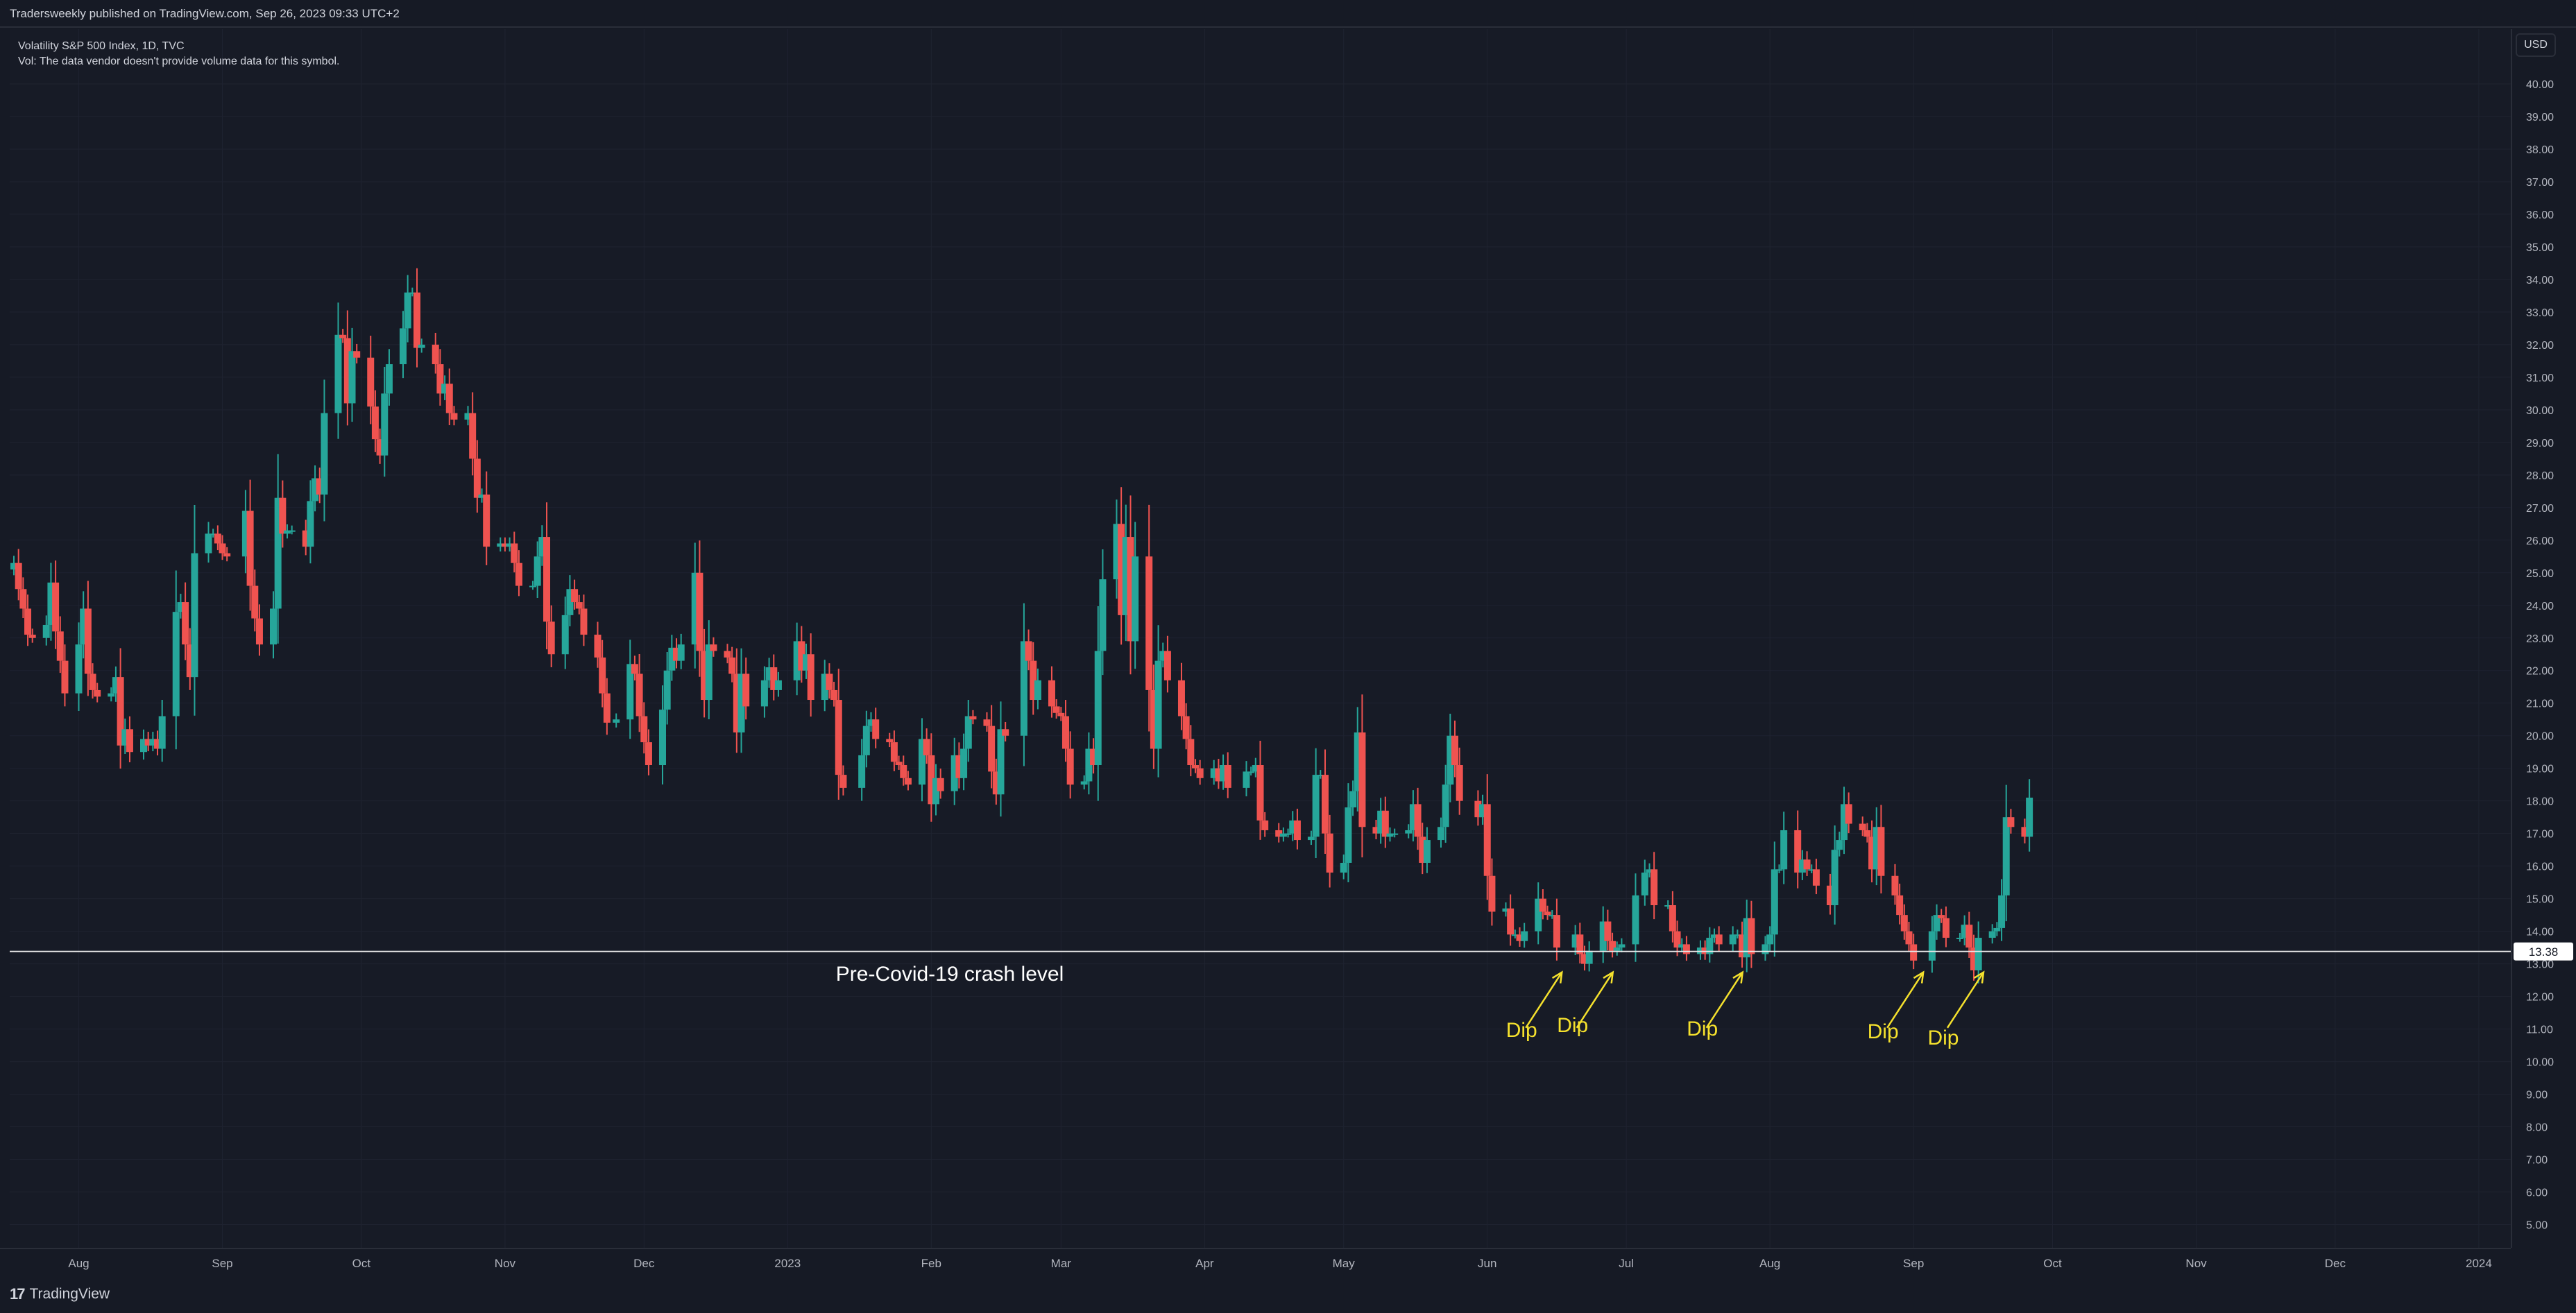  What do you see at coordinates (2540, 215) in the screenshot?
I see `price-tick-label: 36.00` at bounding box center [2540, 215].